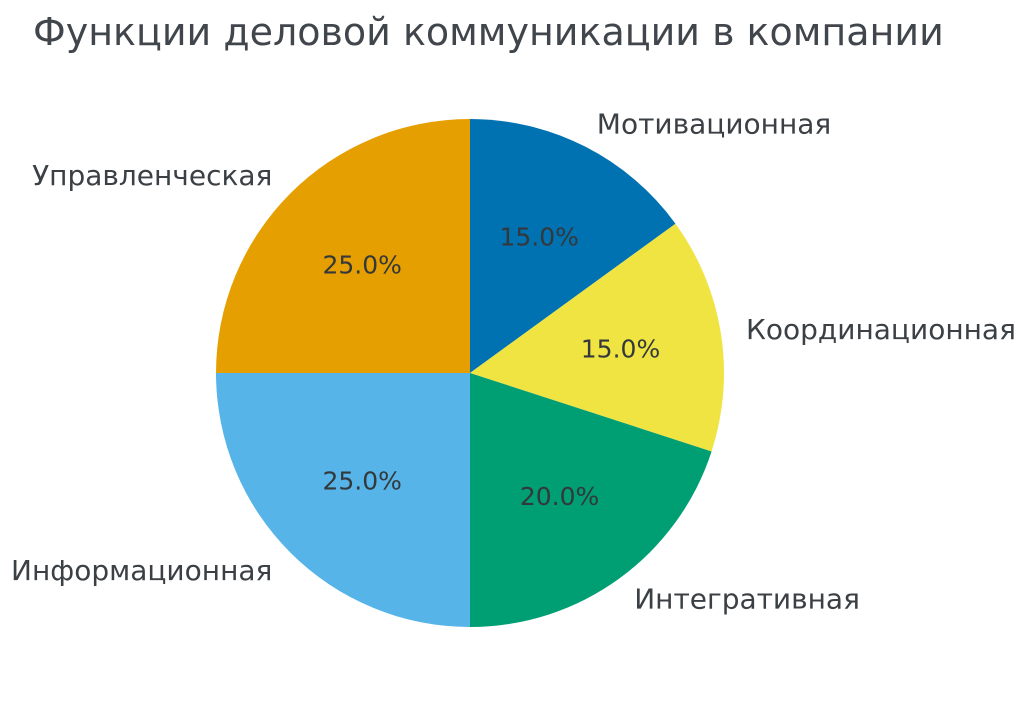 This screenshot has height=706, width=1024. I want to click on slice-label: Мотивационная, so click(714, 124).